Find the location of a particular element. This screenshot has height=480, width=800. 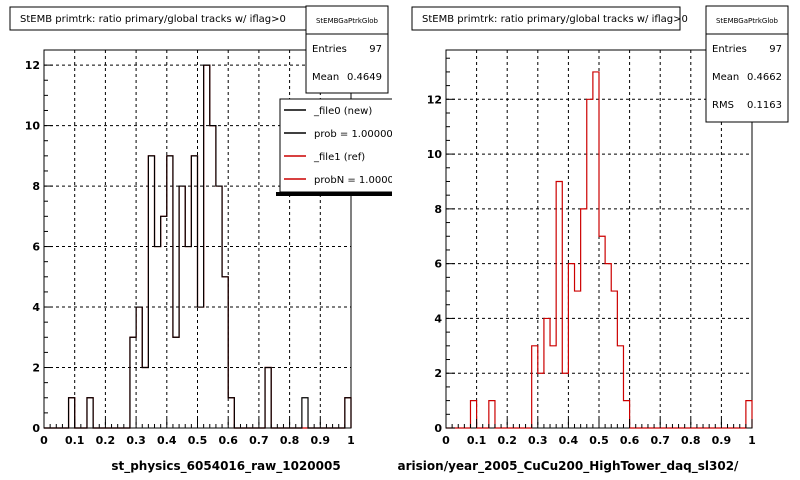

right-y-ticks: 0 2 4 6 8 10 12 is located at coordinates (441, 246).